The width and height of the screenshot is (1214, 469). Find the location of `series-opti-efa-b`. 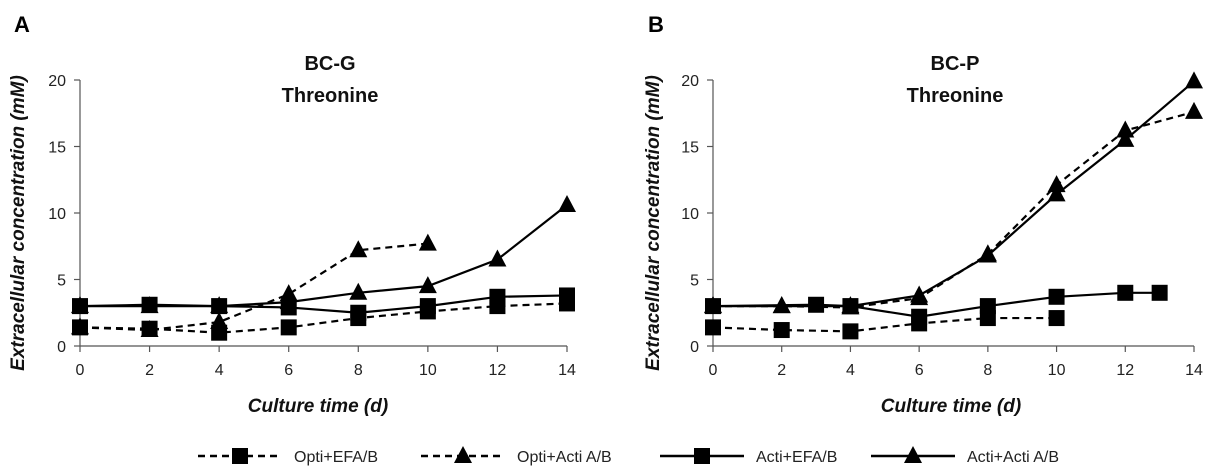

series-opti-efa-b is located at coordinates (885, 325).